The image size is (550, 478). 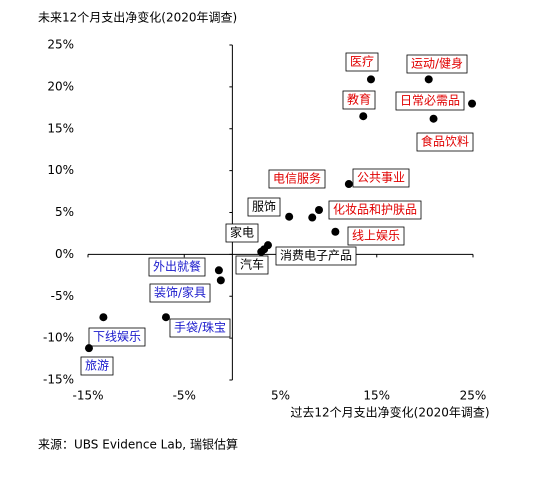 I want to click on point-label: 公共事业, so click(x=381, y=178).